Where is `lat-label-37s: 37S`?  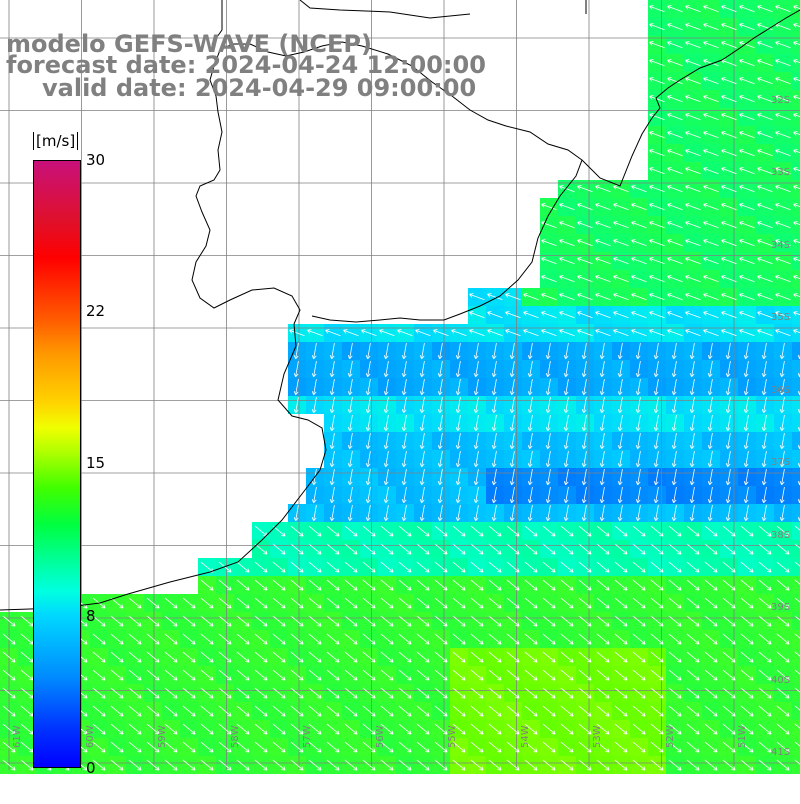 lat-label-37s: 37S is located at coordinates (780, 462).